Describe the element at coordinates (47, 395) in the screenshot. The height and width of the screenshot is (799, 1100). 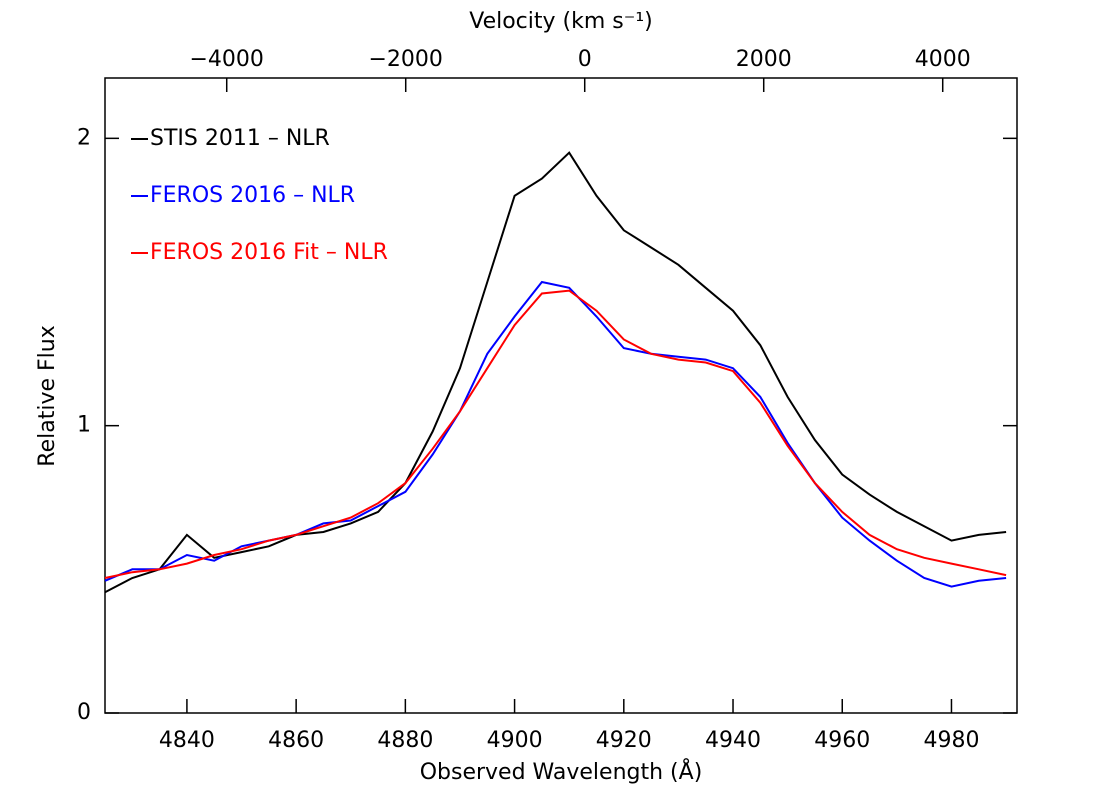
I see `y-axis-label: Relative Flux` at that location.